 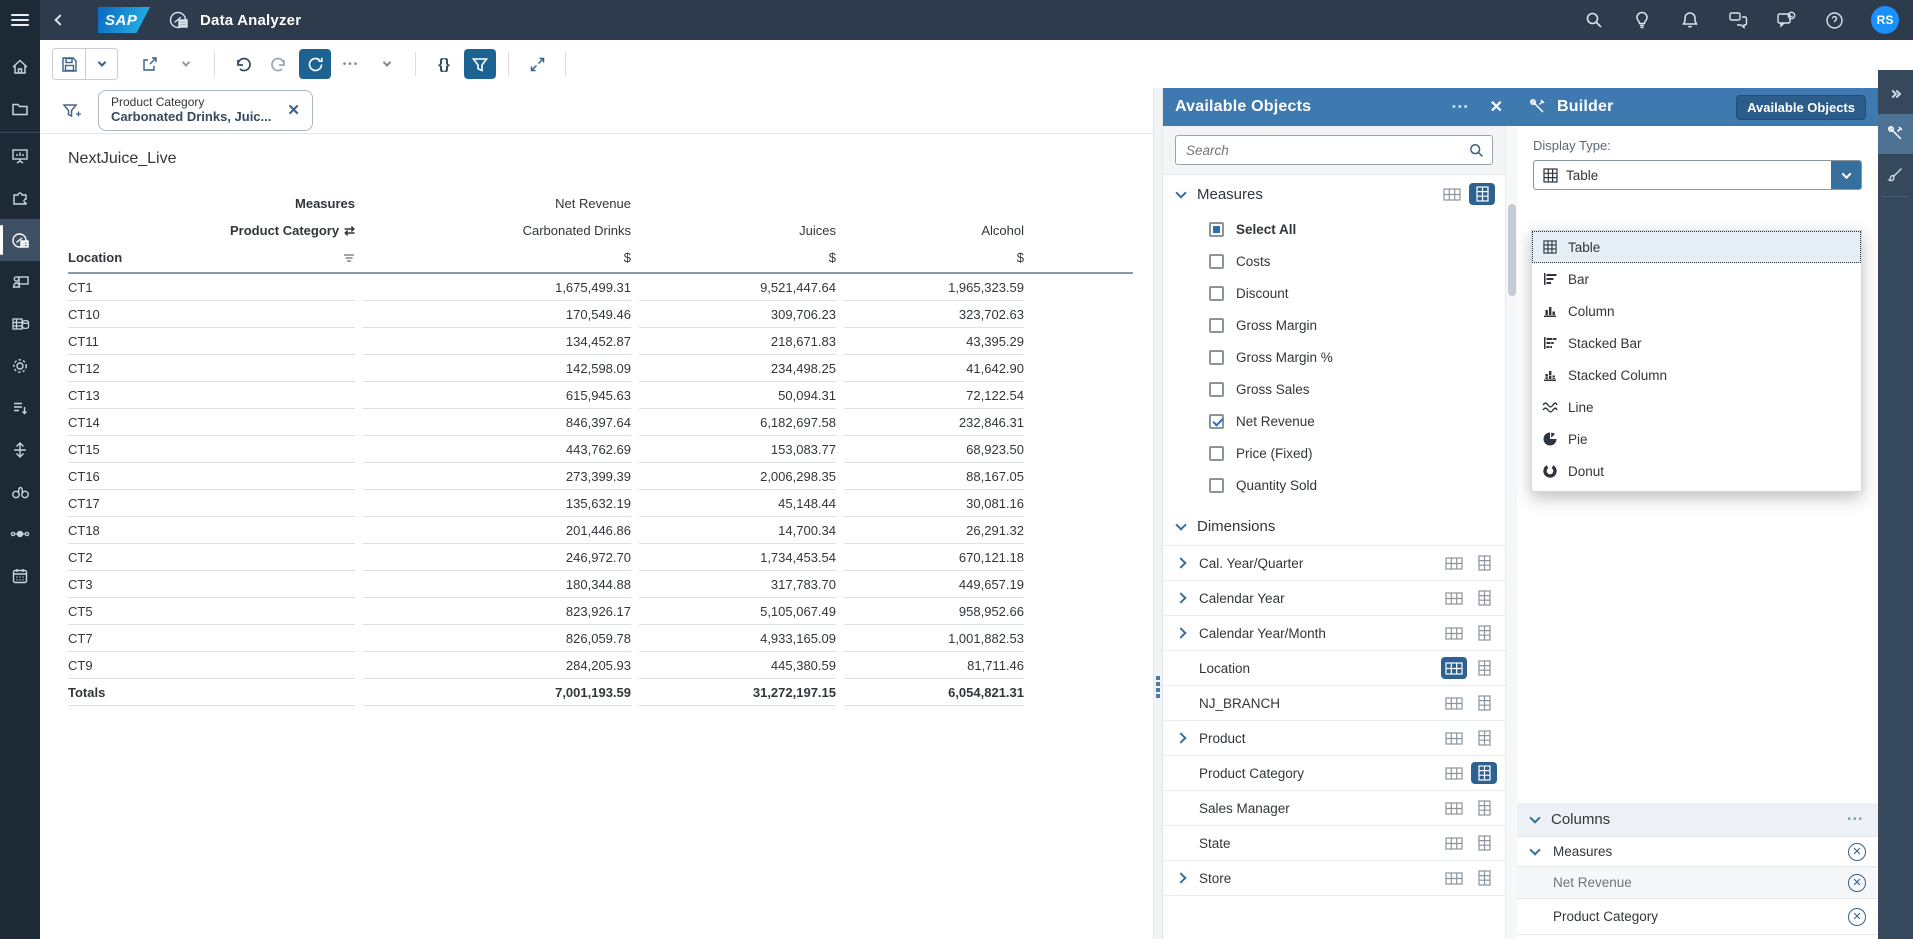 What do you see at coordinates (211, 449) in the screenshot?
I see `row-header: CT15` at bounding box center [211, 449].